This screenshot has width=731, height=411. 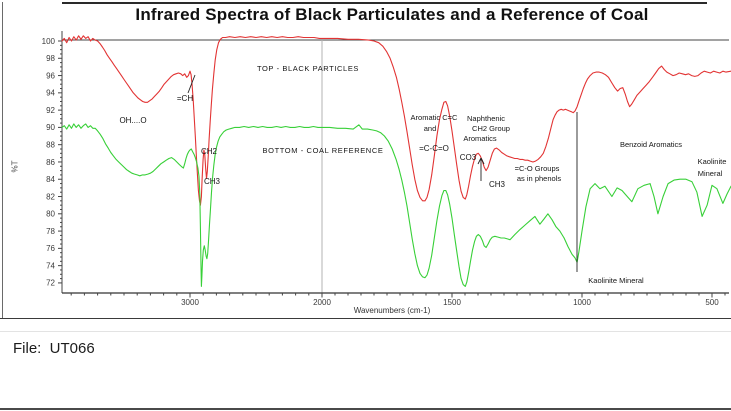 I want to click on page-bottom-edge, so click(x=365, y=409).